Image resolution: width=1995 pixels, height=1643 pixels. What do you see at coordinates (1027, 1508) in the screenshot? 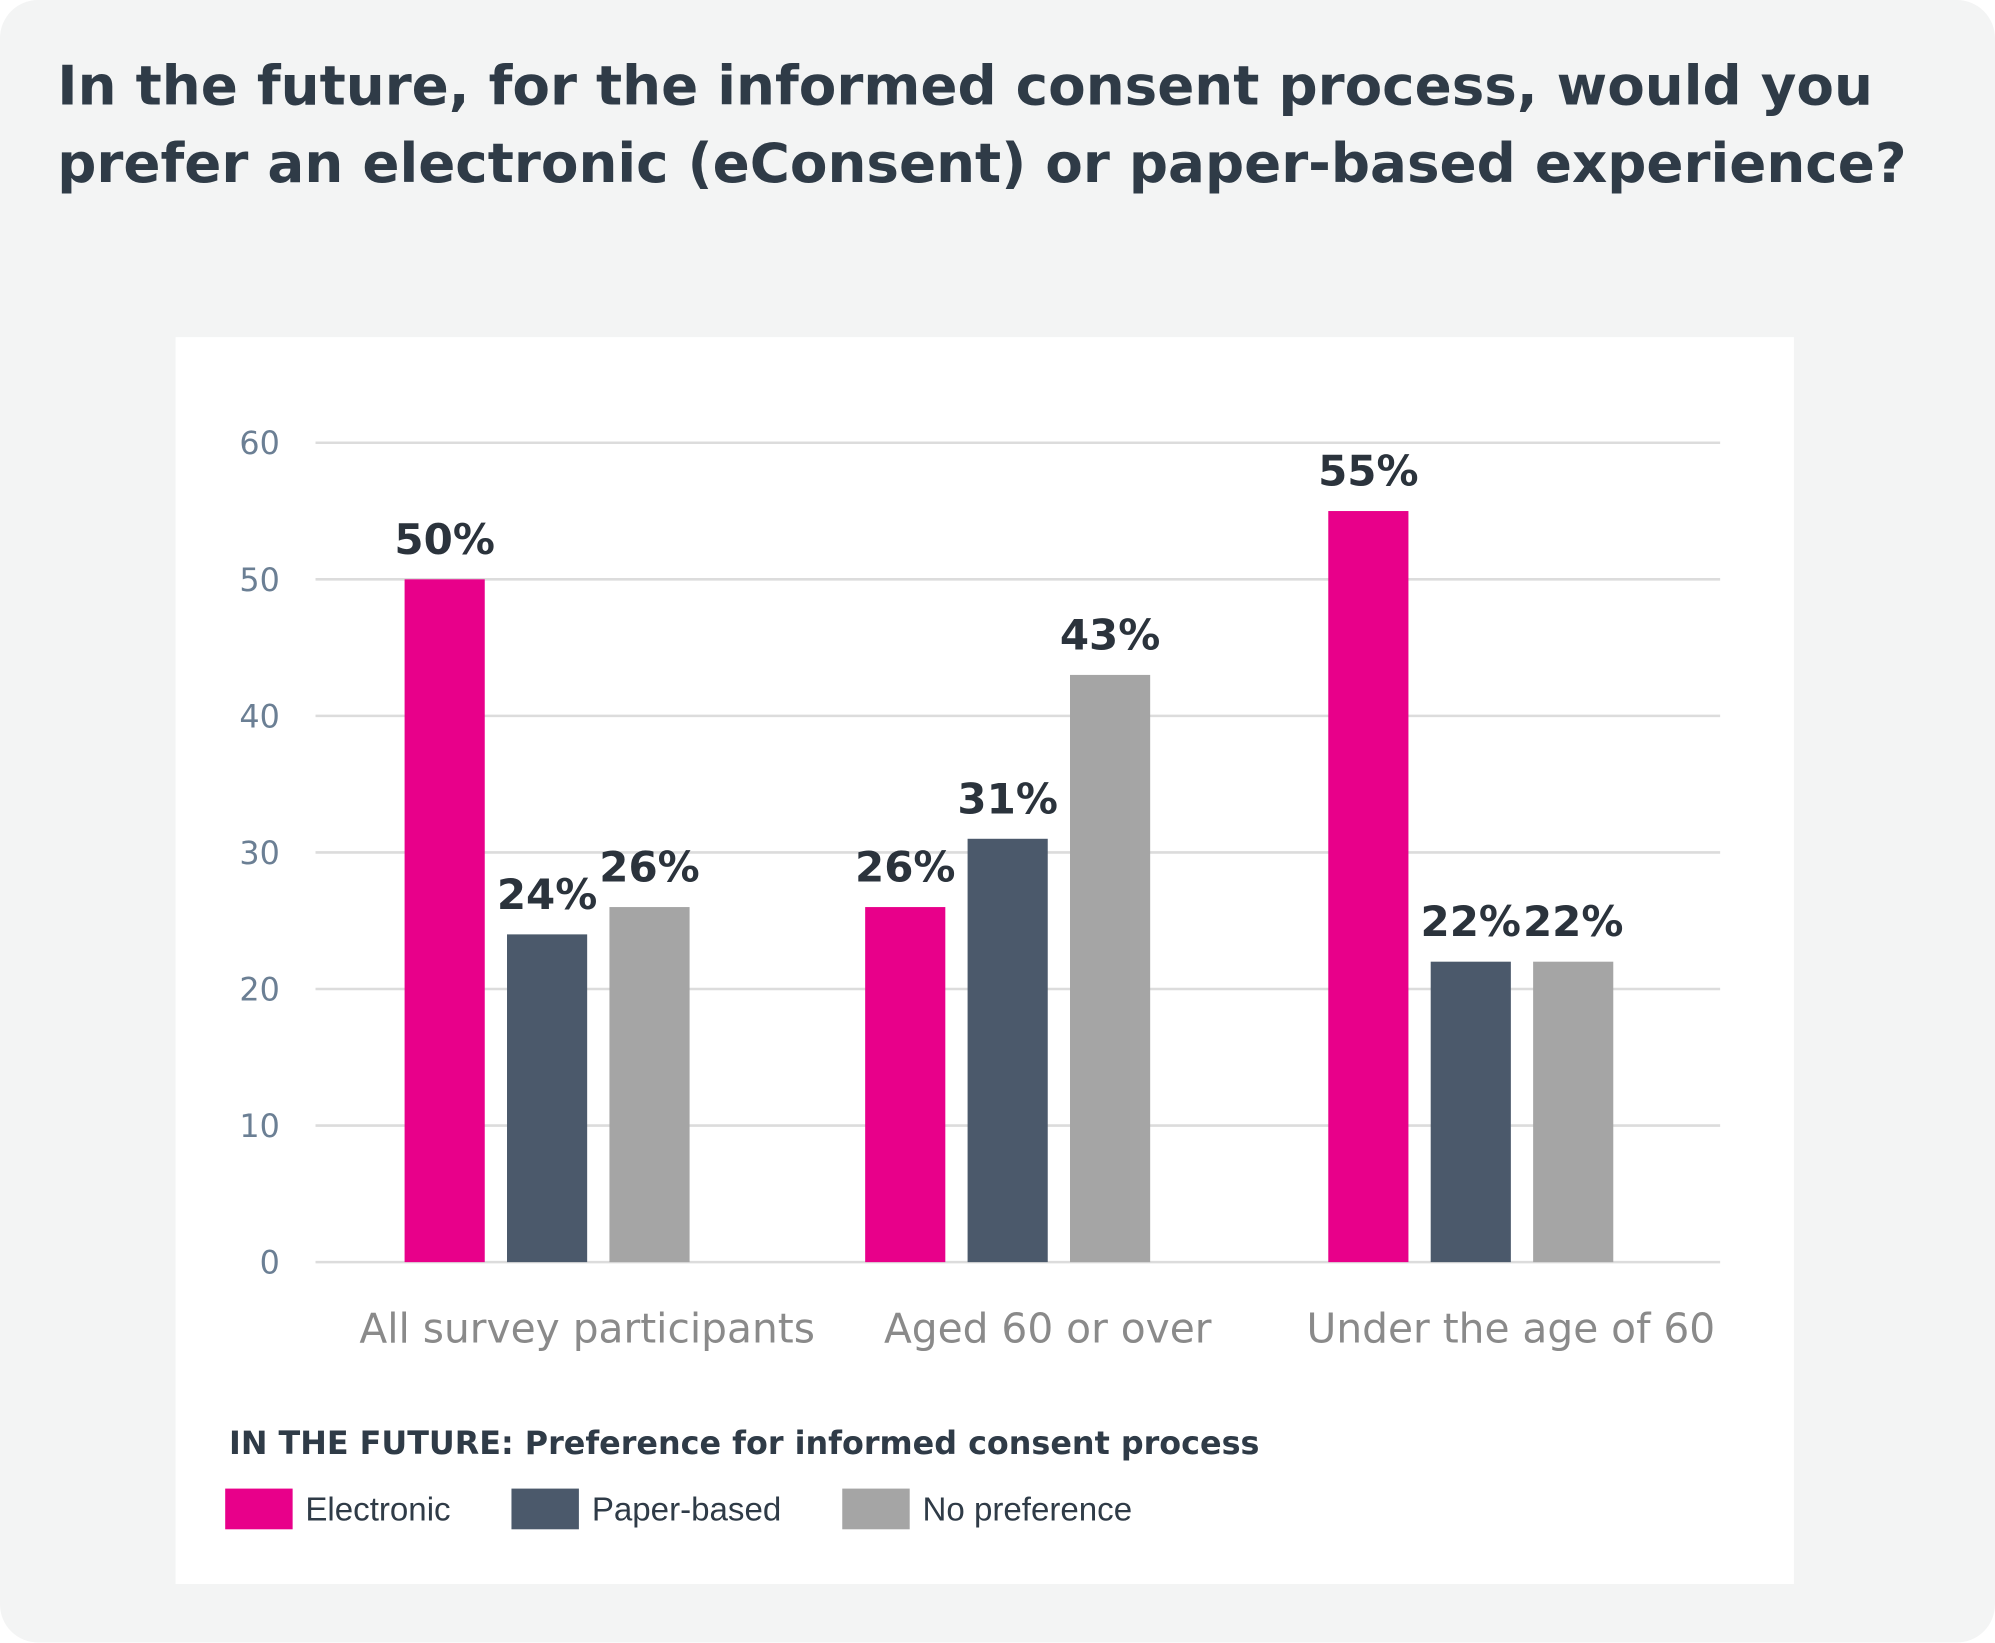
I see `legend-label: No preference` at bounding box center [1027, 1508].